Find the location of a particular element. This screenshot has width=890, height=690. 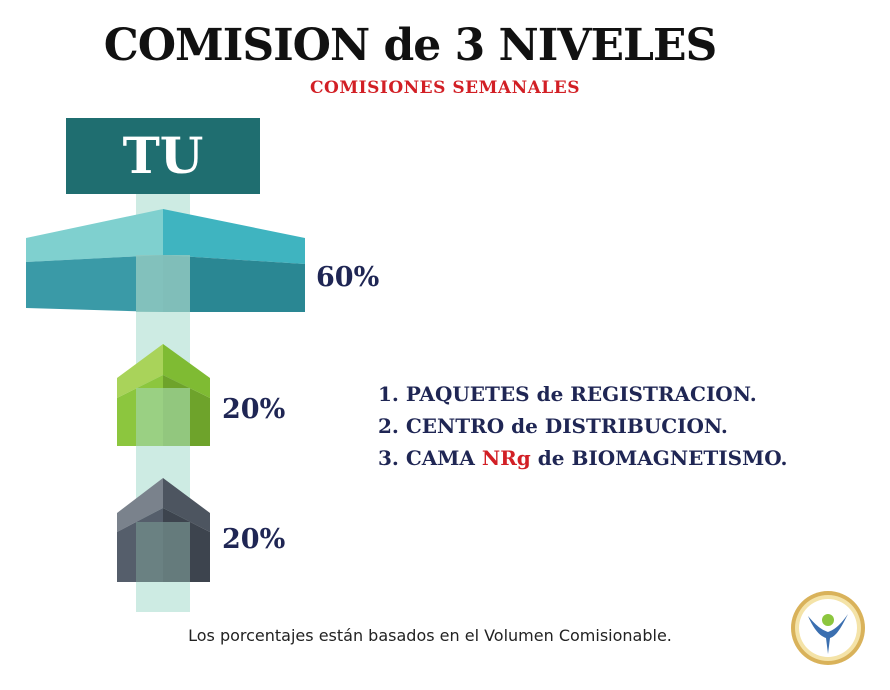

level-1-percent: 60% is located at coordinates (348, 277).